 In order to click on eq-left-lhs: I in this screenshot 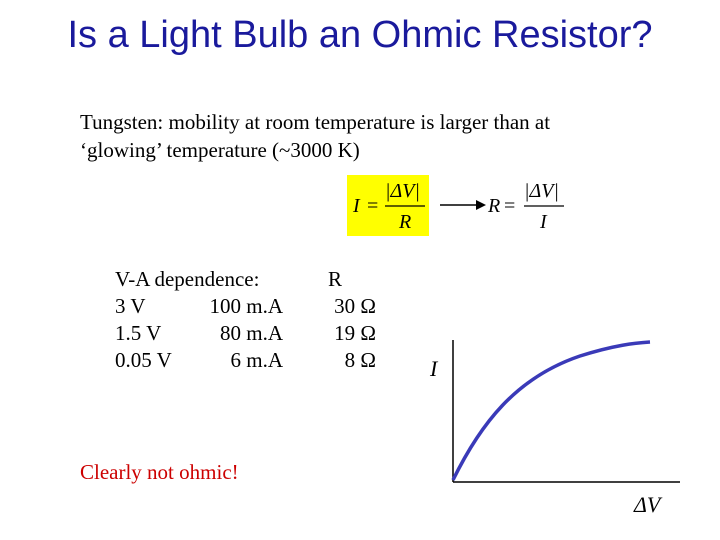, I will do `click(356, 206)`.